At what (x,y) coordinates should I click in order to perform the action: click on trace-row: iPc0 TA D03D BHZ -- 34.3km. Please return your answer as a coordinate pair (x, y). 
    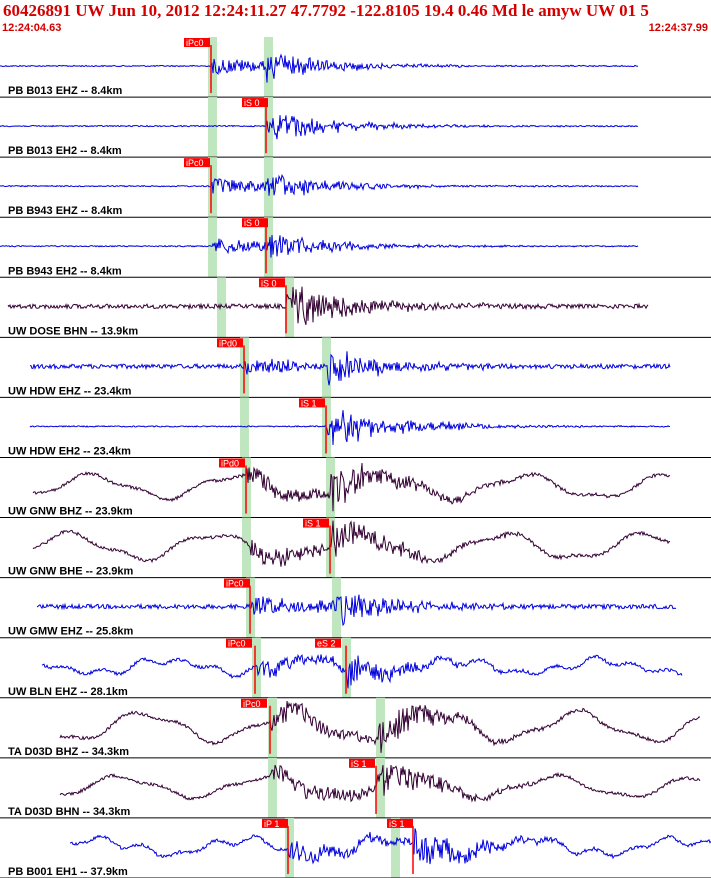
    Looking at the image, I should click on (355, 728).